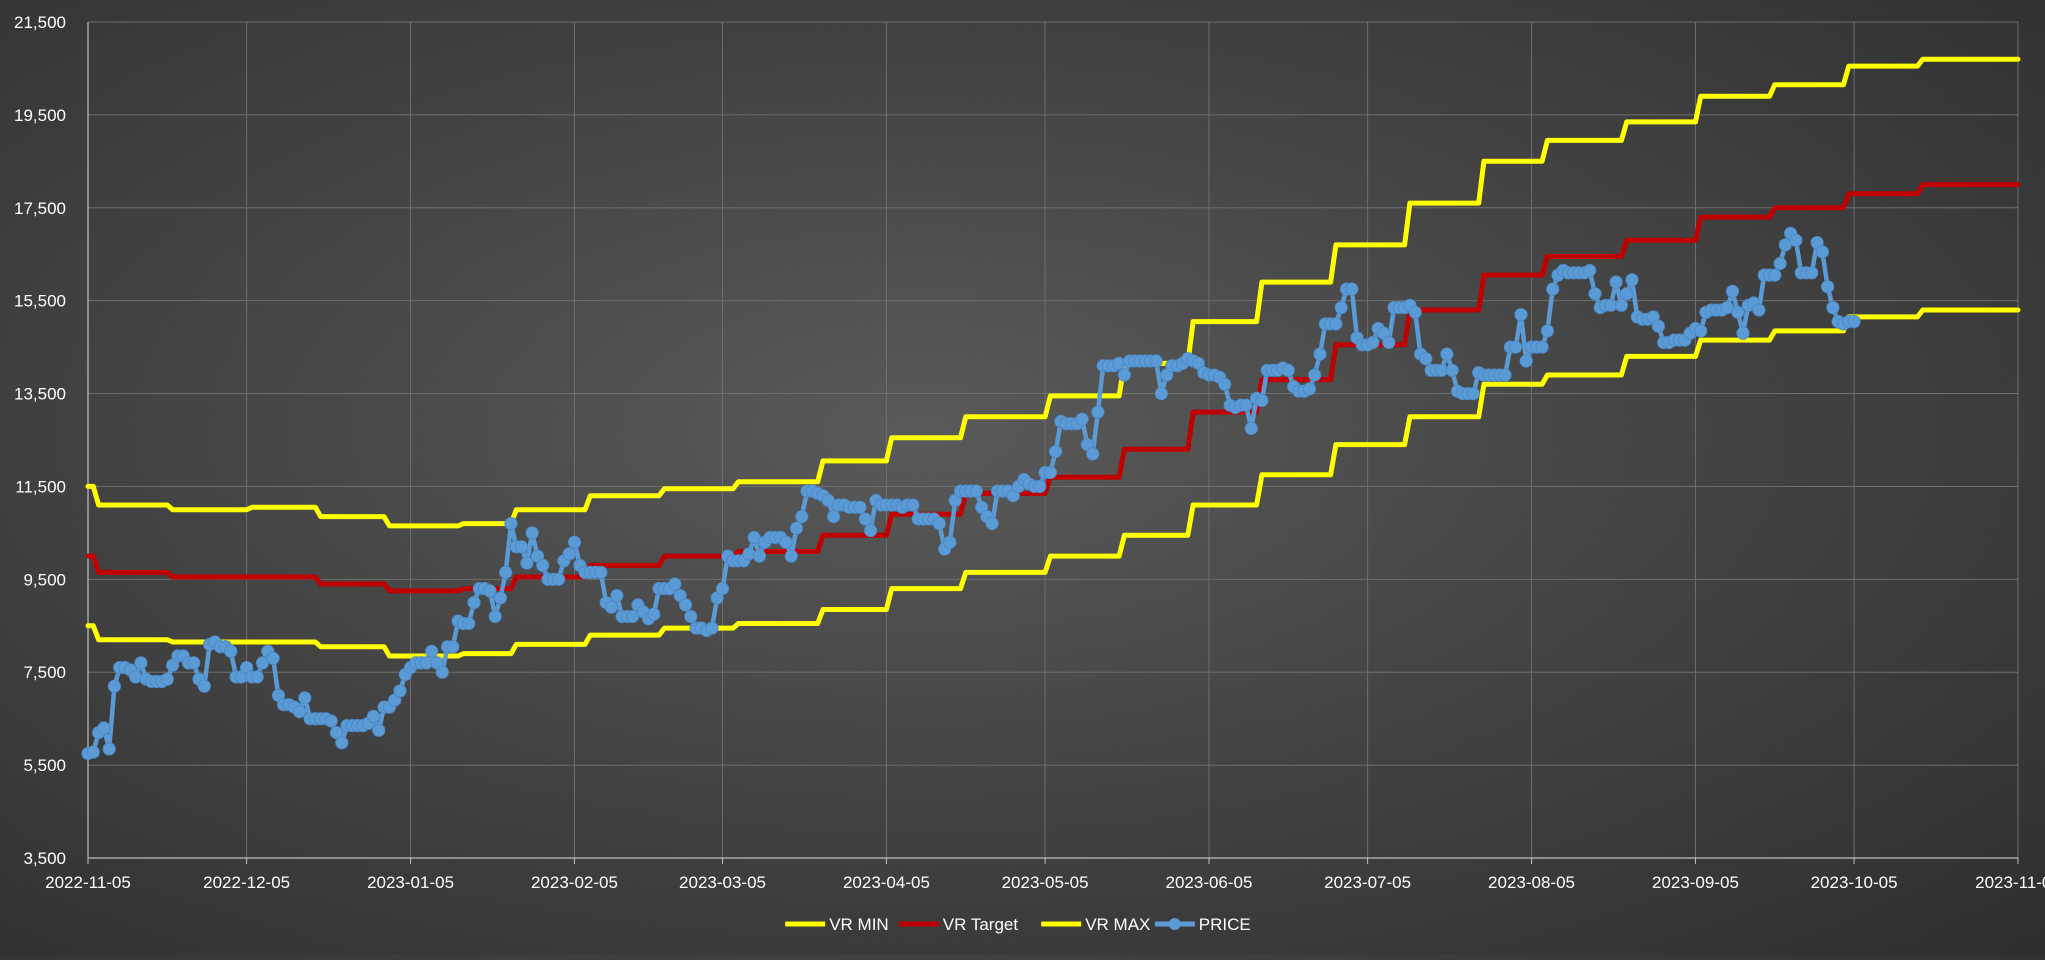 This screenshot has height=960, width=2045. I want to click on legend-label-vr-min: VR MIN, so click(859, 924).